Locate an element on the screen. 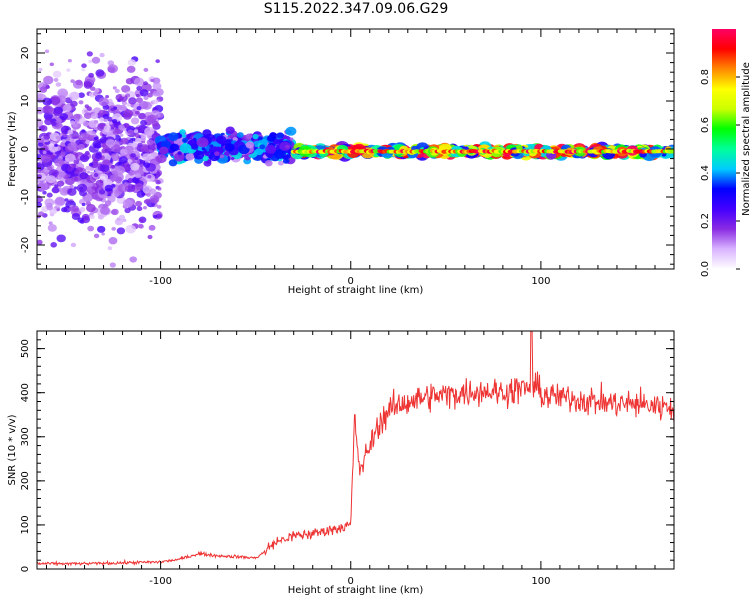  colorbar-gradient is located at coordinates (724, 149).